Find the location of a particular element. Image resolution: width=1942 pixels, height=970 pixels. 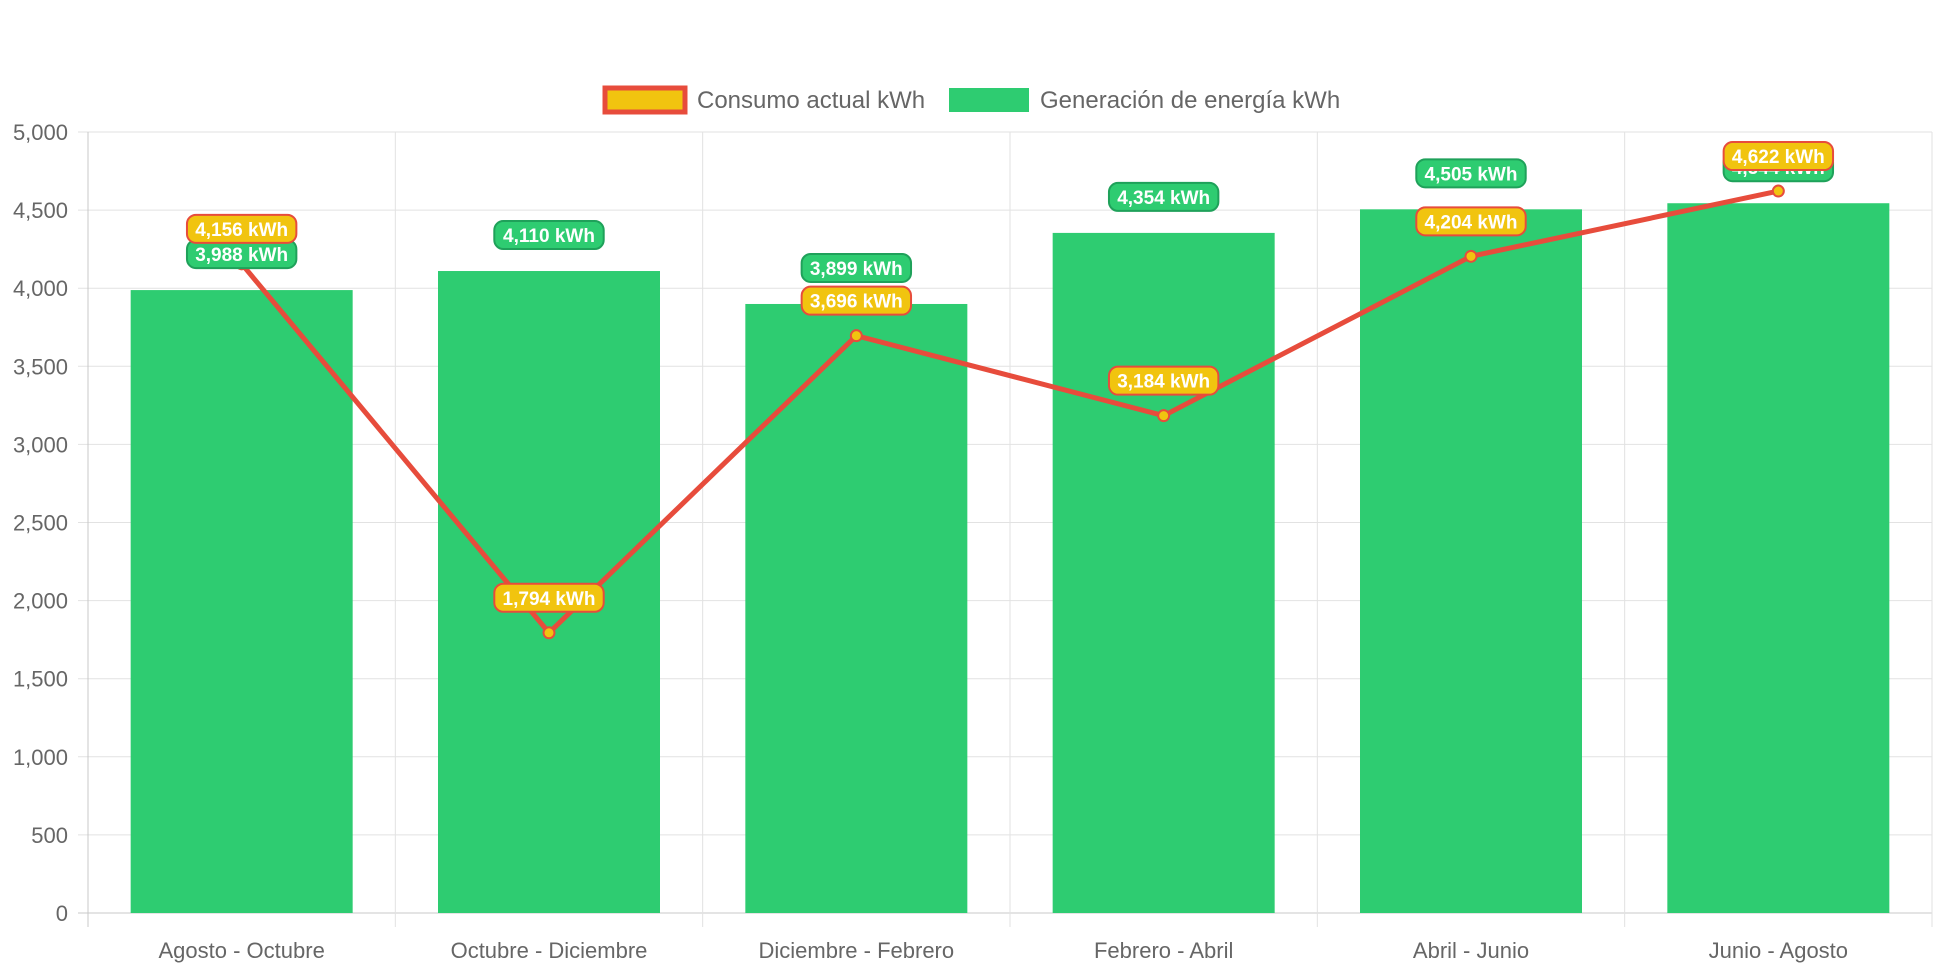

y-tick-label: 4,000 is located at coordinates (40, 288).